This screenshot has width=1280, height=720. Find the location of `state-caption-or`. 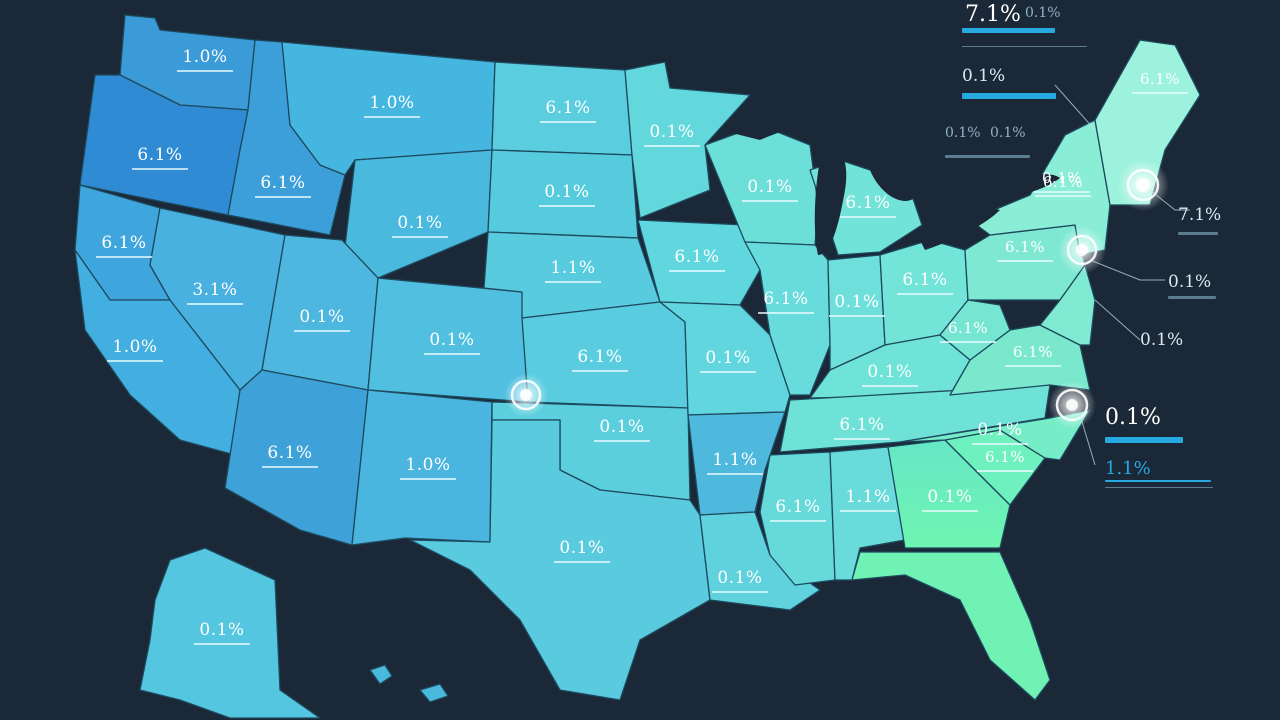

state-caption-or is located at coordinates (160, 169).